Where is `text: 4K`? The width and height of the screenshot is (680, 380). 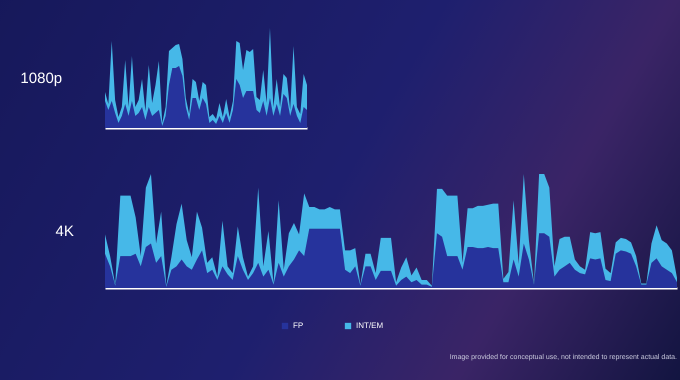 text: 4K is located at coordinates (64, 231).